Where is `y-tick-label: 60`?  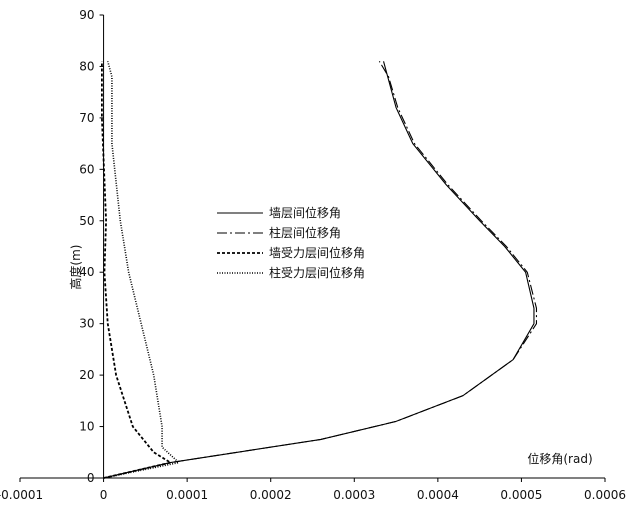
y-tick-label: 60 is located at coordinates (86, 169).